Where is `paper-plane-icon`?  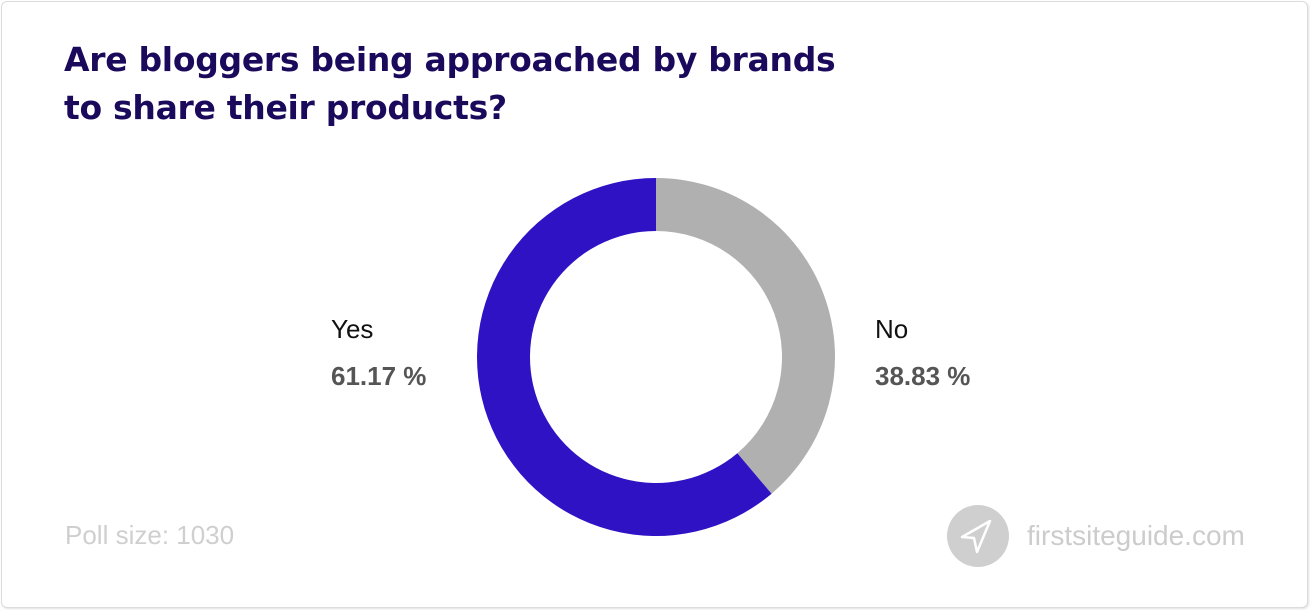
paper-plane-icon is located at coordinates (978, 536).